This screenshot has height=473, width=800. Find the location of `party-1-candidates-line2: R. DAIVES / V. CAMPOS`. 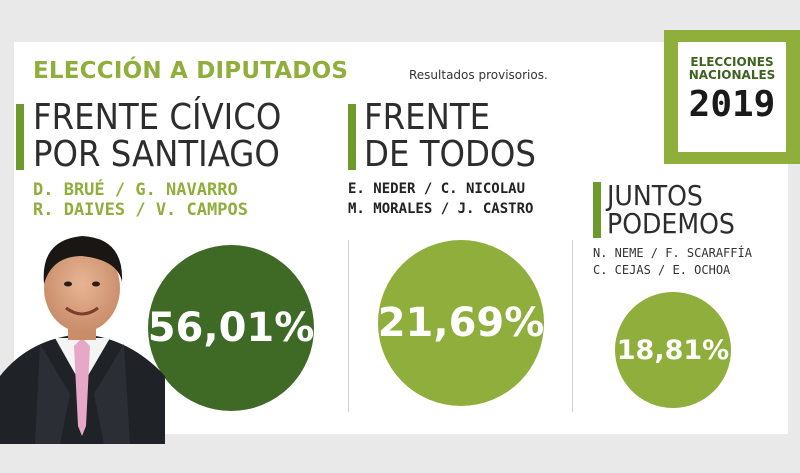

party-1-candidates-line2: R. DAIVES / V. CAMPOS is located at coordinates (140, 210).